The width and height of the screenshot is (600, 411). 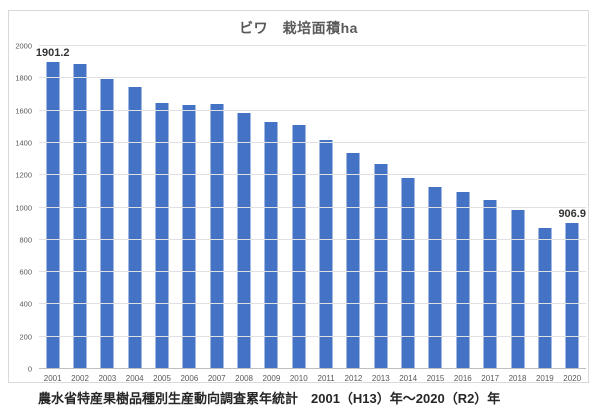 I want to click on bar-2009, so click(x=271, y=245).